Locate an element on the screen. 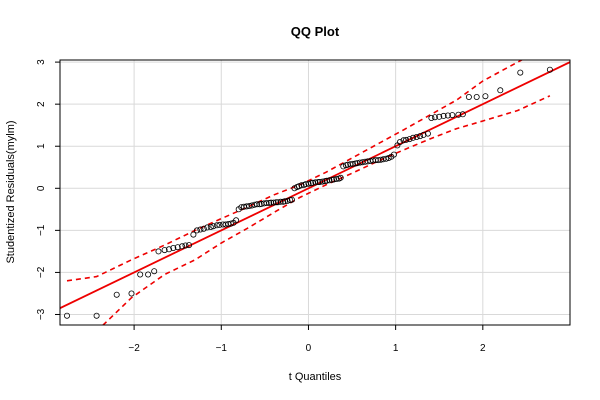  y-tick-label: −3 is located at coordinates (41, 314).